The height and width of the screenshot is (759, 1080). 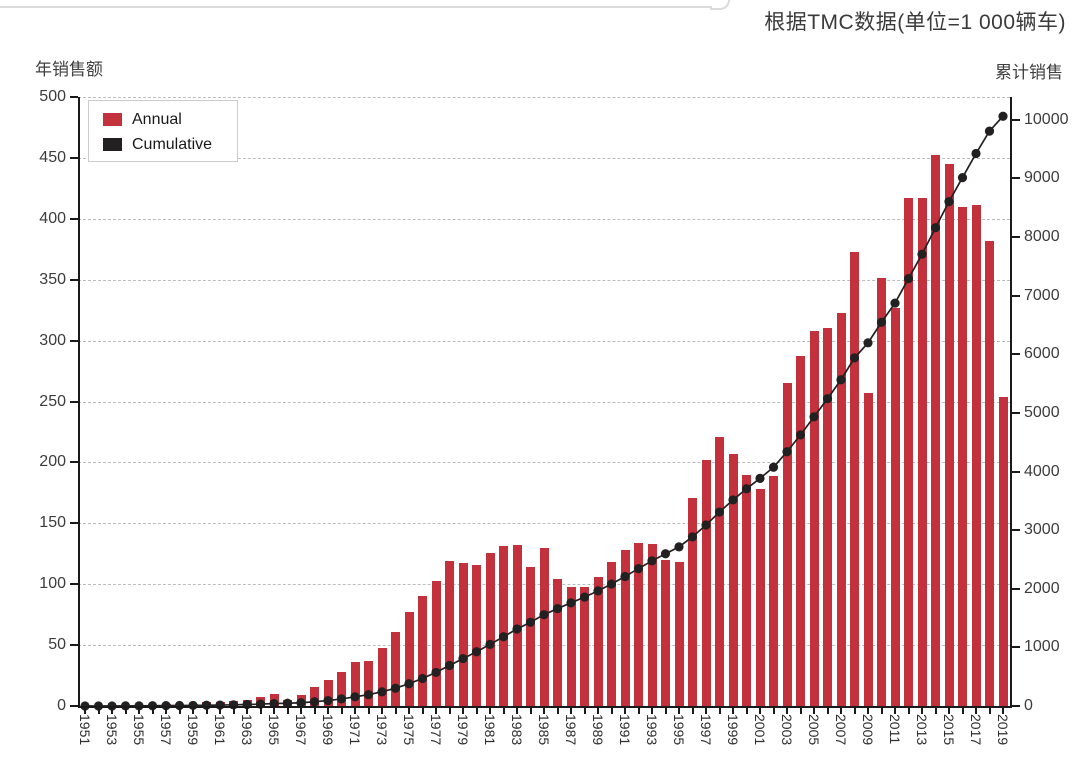 I want to click on x-tick-1952, so click(x=98, y=711).